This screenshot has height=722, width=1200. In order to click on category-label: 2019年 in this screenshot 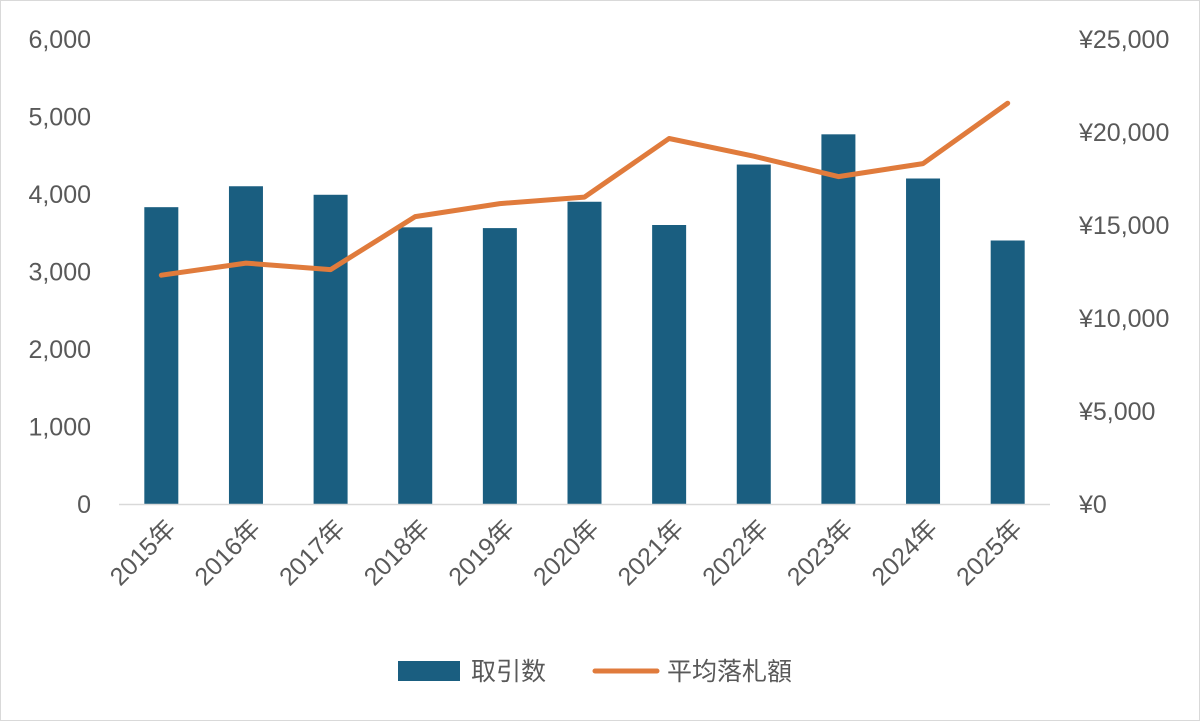, I will do `click(481, 552)`.